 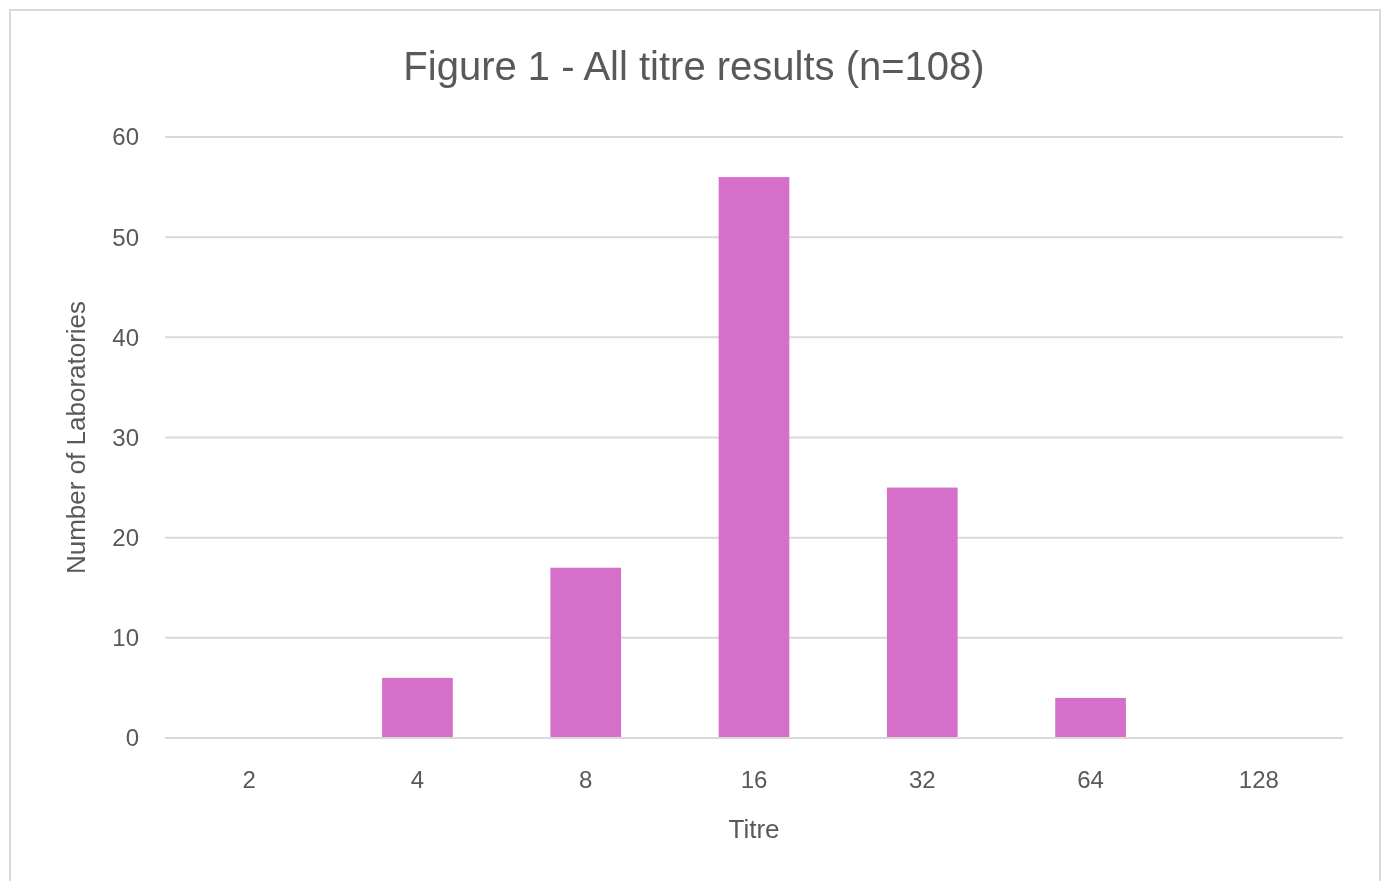 I want to click on y-tick-label: 50, so click(x=125, y=237).